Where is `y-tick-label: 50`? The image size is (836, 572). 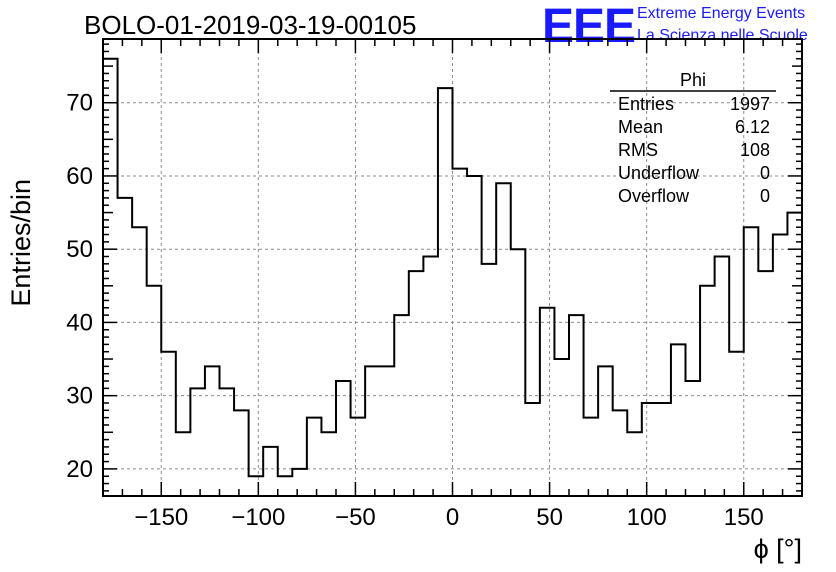
y-tick-label: 50 is located at coordinates (79, 249).